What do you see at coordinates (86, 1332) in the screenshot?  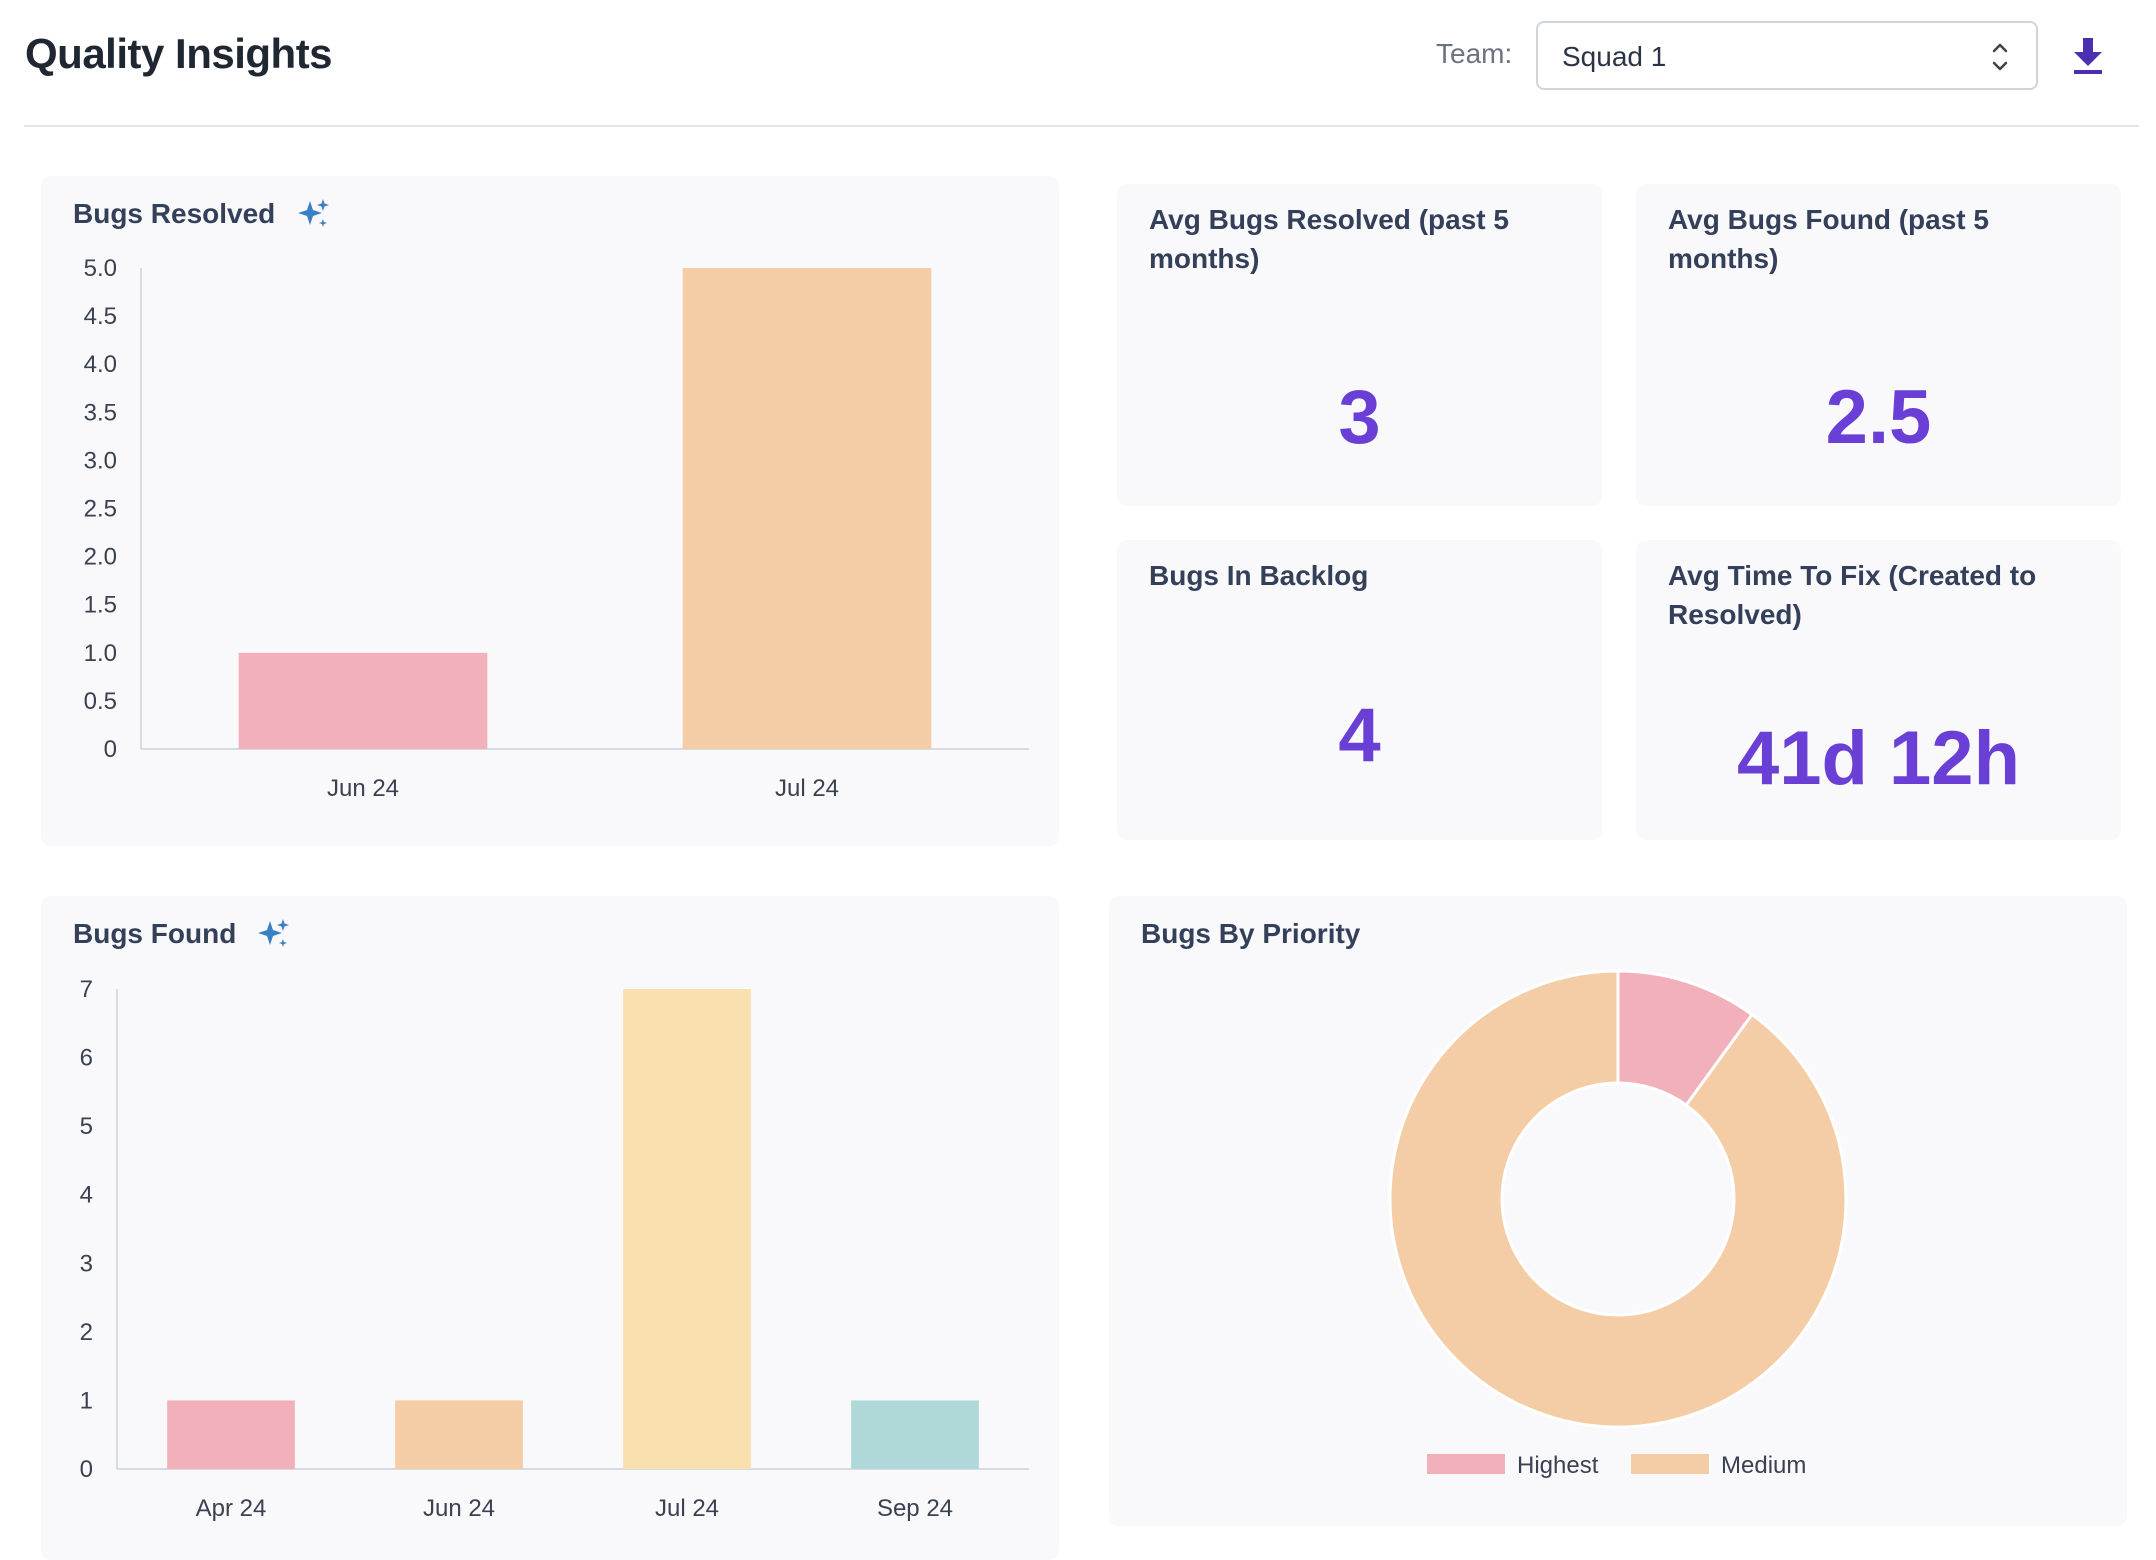 I see `y-tick-label: 2` at bounding box center [86, 1332].